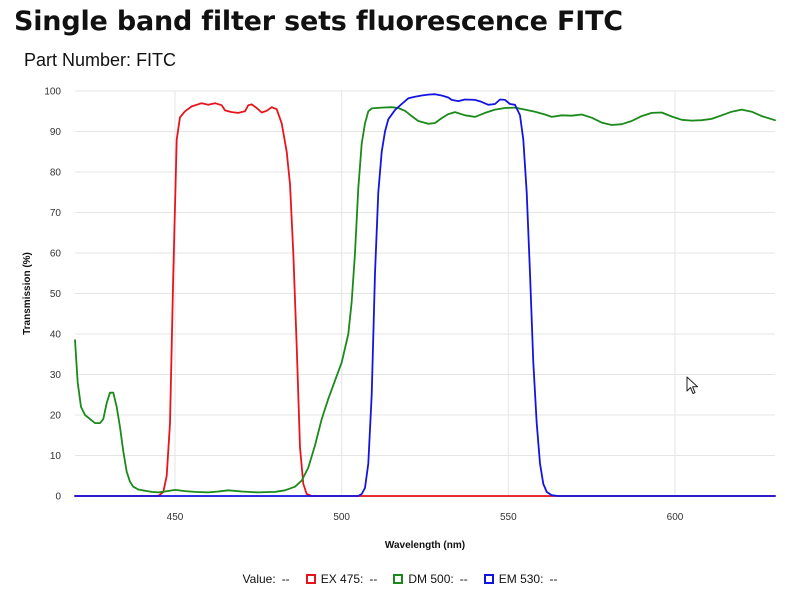 The width and height of the screenshot is (800, 600). I want to click on legend-value-em530: --, so click(553, 579).